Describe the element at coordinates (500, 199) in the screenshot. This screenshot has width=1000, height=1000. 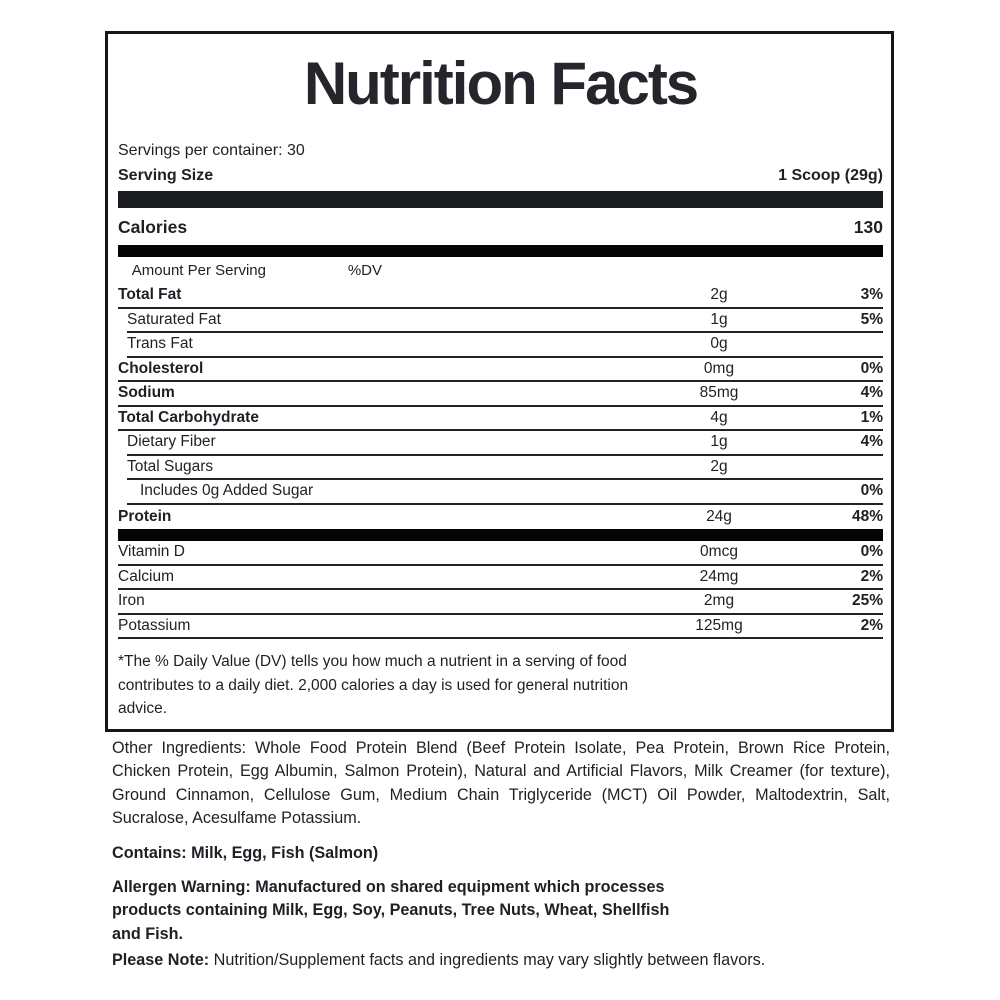
I see `divider-bar-thick` at that location.